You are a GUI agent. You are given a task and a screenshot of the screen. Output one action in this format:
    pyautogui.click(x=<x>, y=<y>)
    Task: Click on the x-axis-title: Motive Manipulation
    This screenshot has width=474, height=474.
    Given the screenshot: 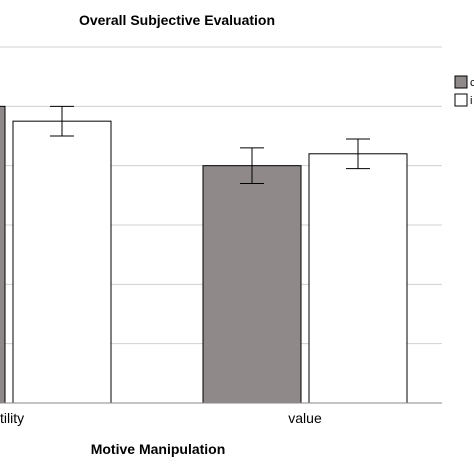 What is the action you would take?
    pyautogui.click(x=158, y=449)
    